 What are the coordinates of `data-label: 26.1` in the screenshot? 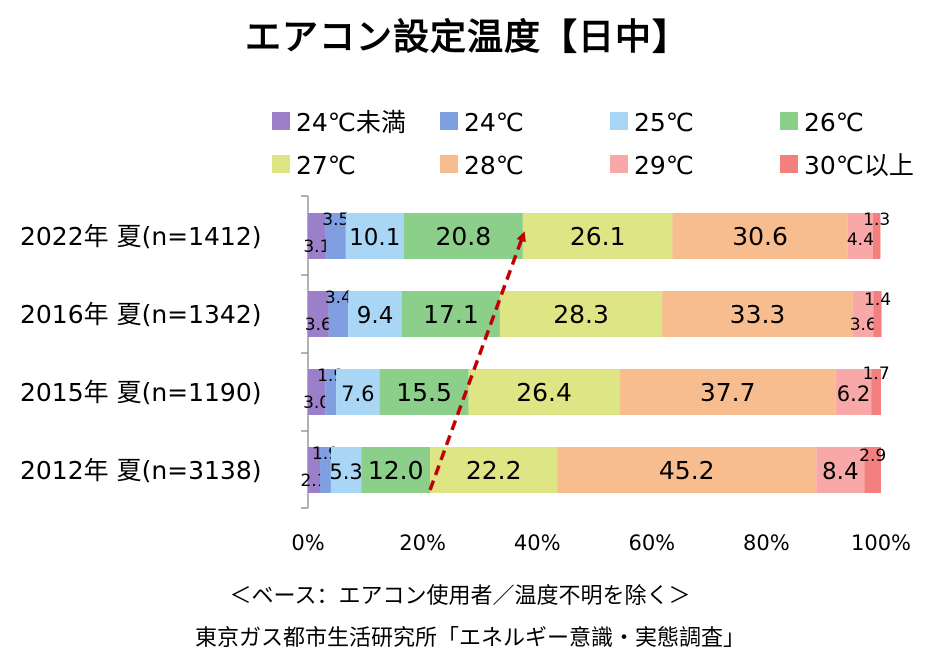 It's located at (598, 236).